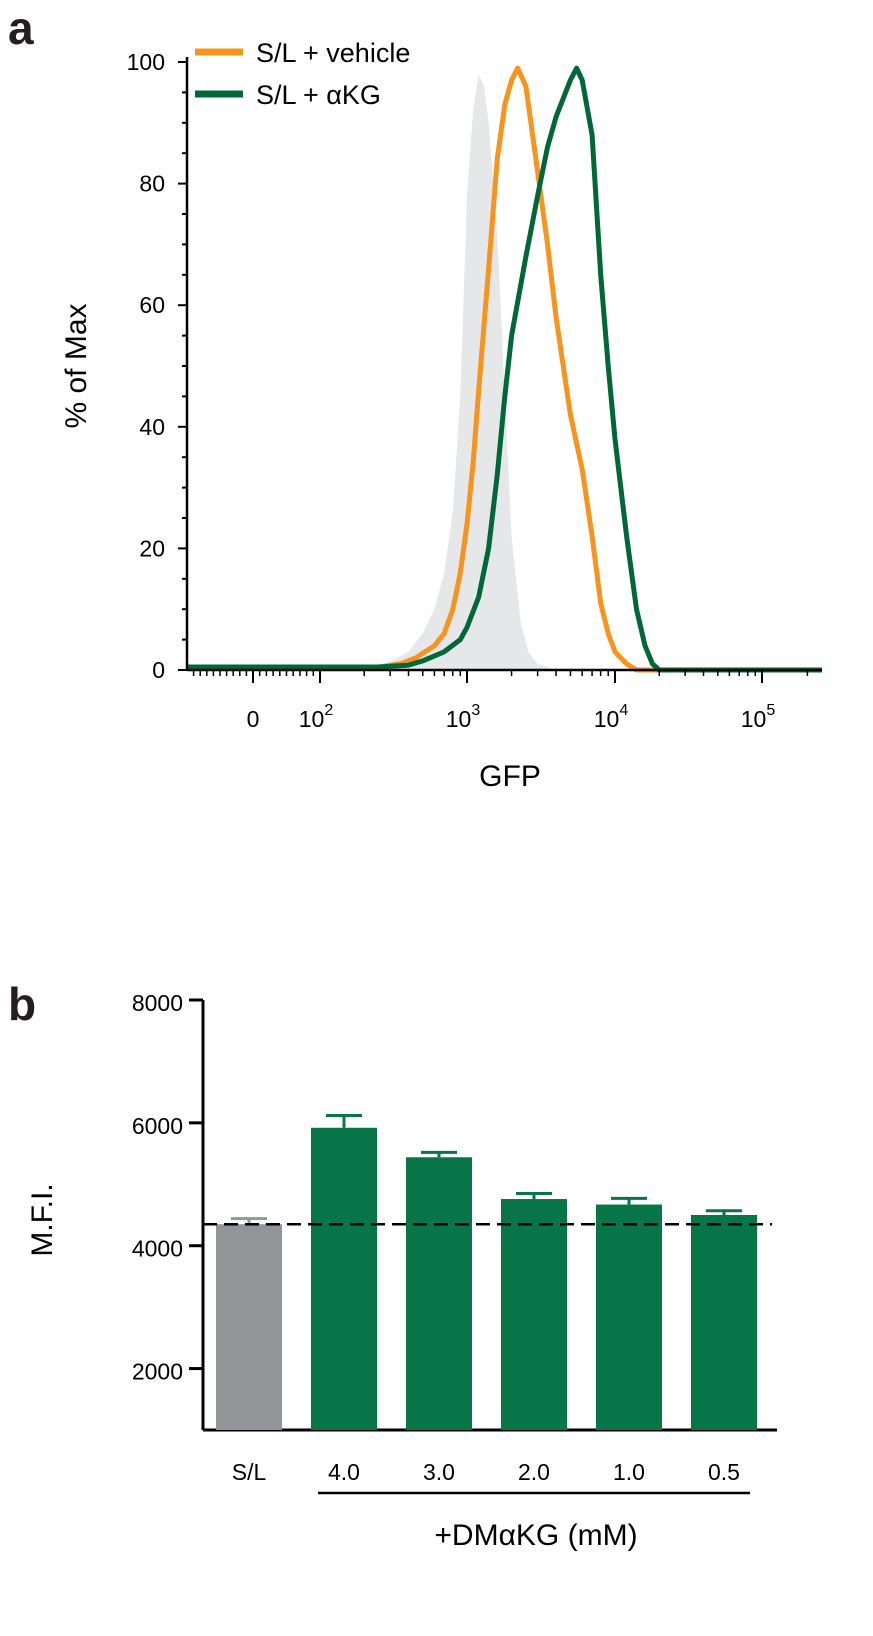 The width and height of the screenshot is (873, 1636). Describe the element at coordinates (253, 719) in the screenshot. I see `x-tick-label: 0` at that location.